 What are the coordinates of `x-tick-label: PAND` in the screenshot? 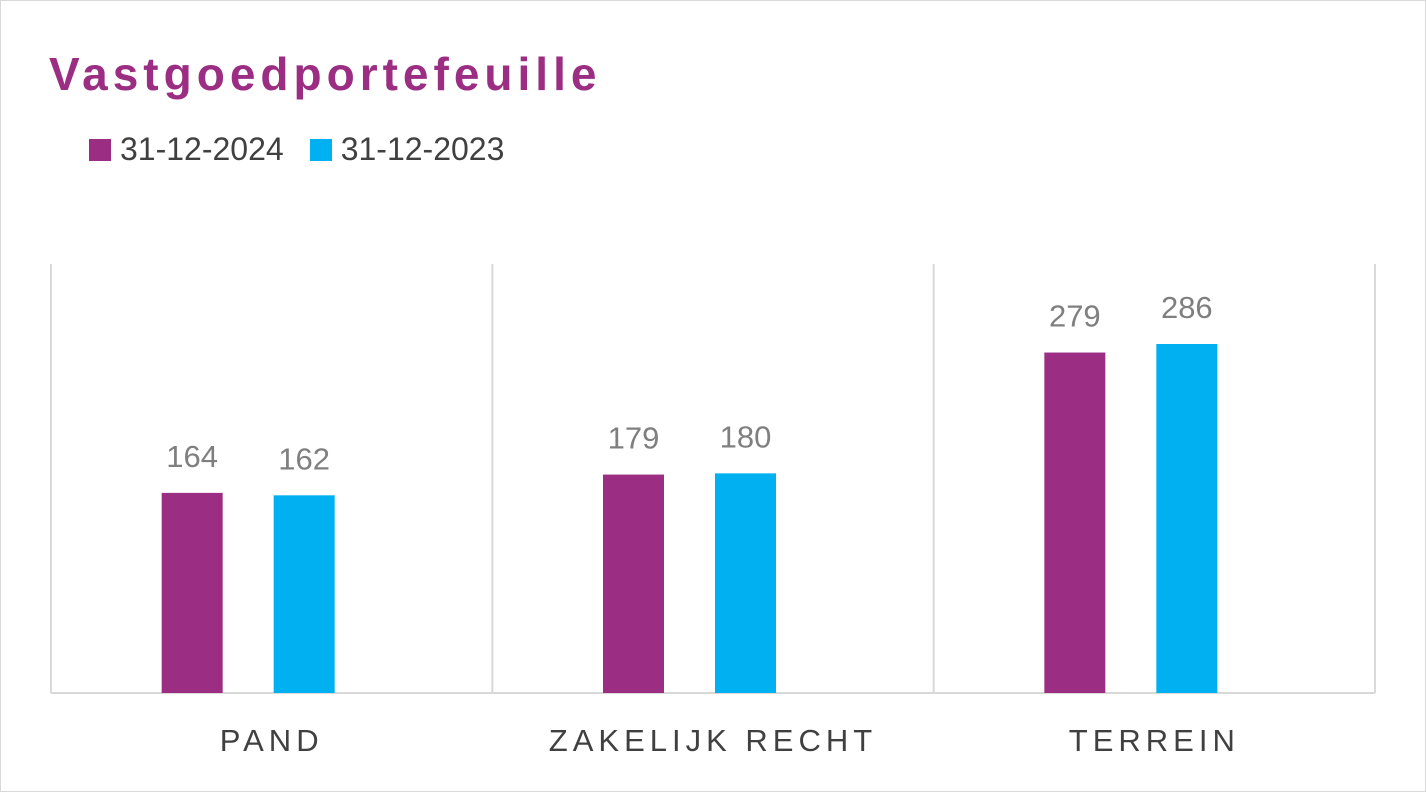 It's located at (272, 740).